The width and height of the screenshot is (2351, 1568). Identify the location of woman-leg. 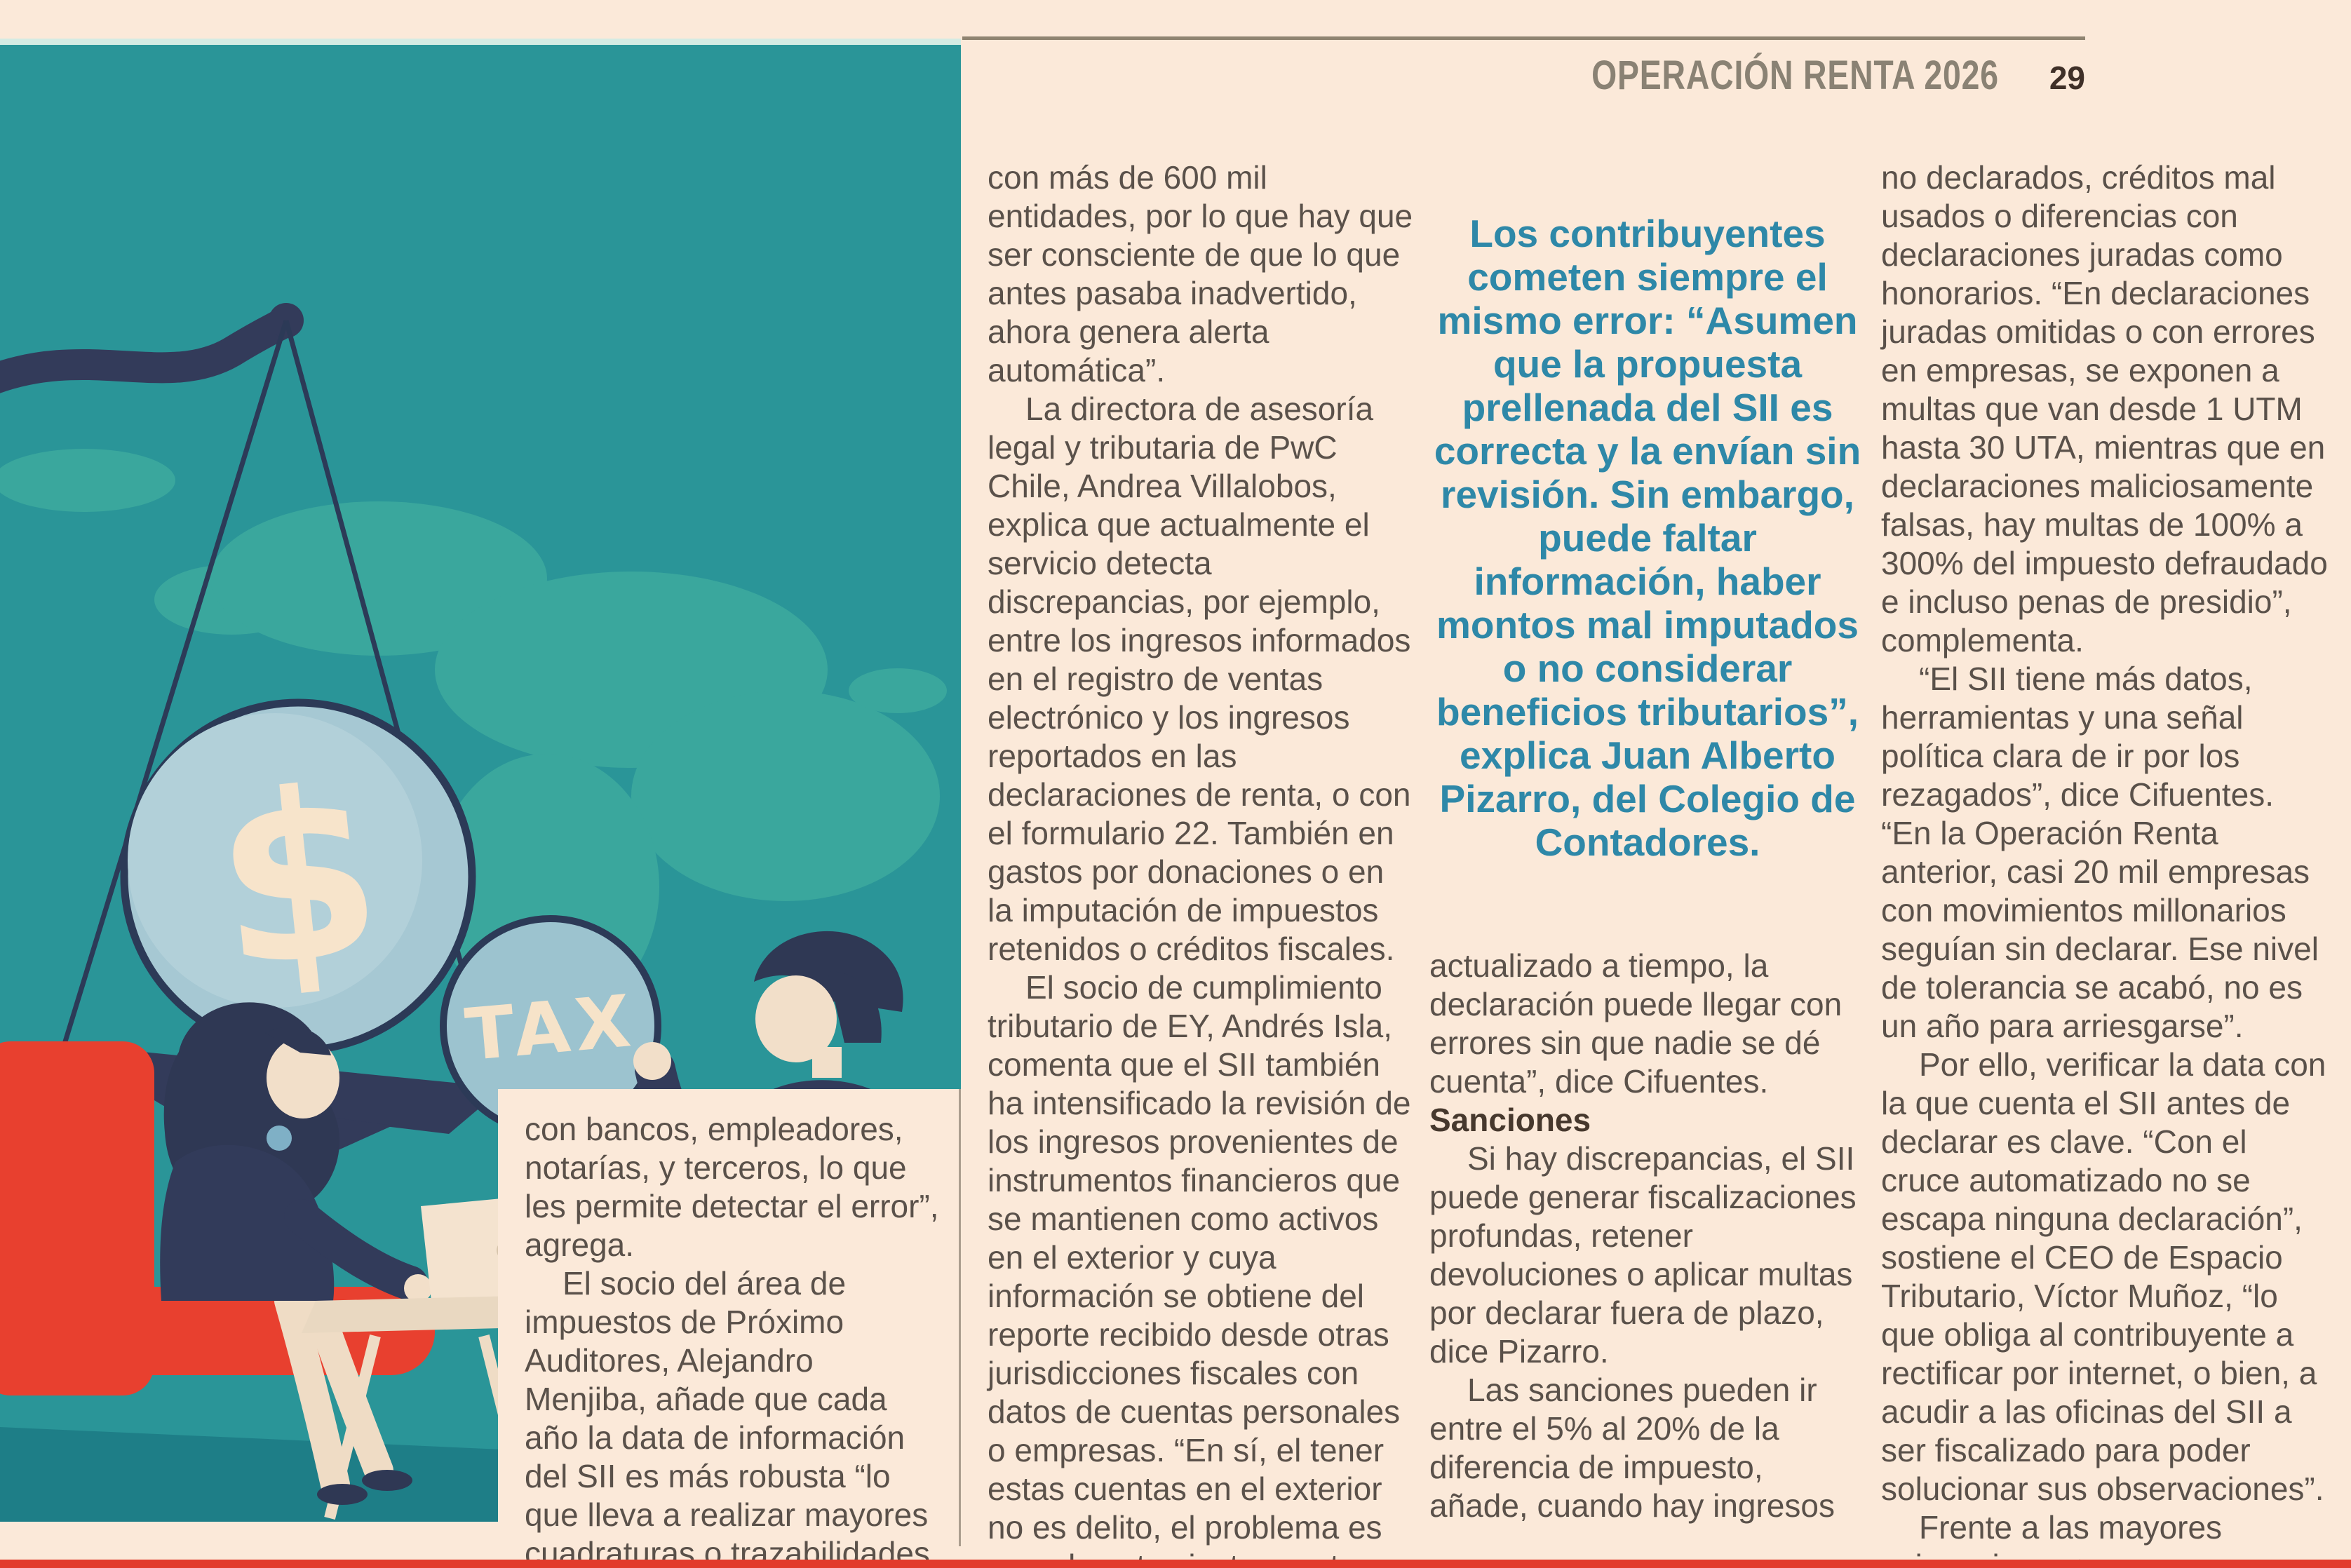
(312, 1392).